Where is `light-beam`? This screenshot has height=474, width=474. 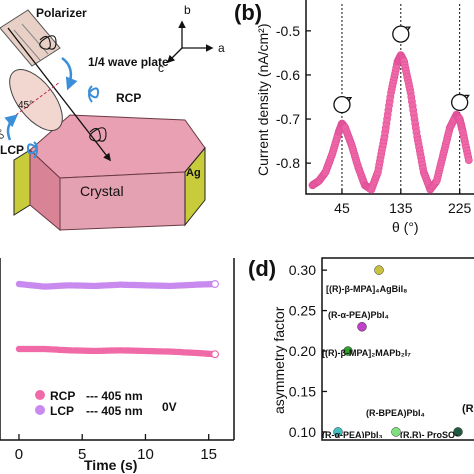 light-beam is located at coordinates (59, 94).